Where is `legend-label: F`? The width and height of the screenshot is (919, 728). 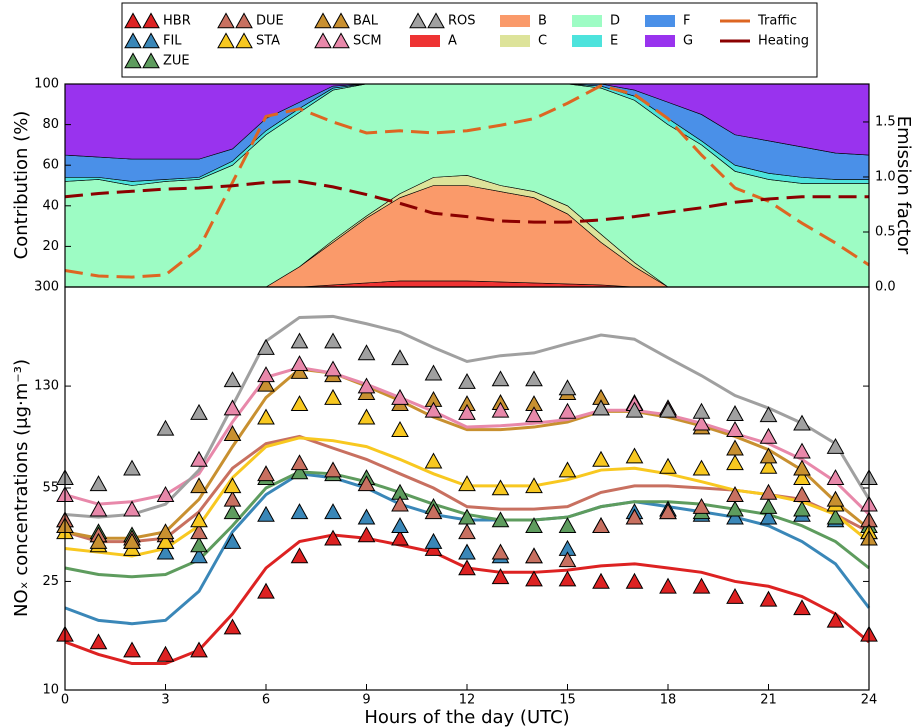
legend-label: F is located at coordinates (686, 21).